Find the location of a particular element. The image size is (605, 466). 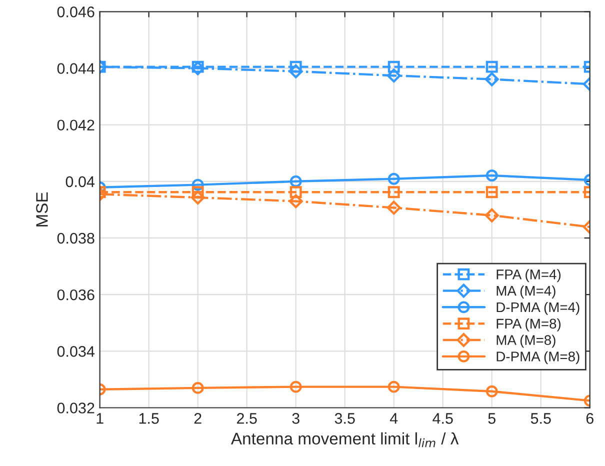

y-tick-label: 0.034 is located at coordinates (76, 351).